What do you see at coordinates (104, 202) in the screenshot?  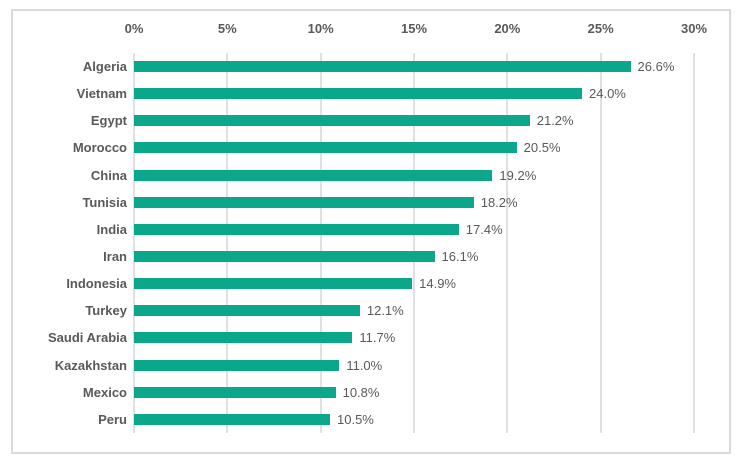 I see `category-label: Tunisia` at bounding box center [104, 202].